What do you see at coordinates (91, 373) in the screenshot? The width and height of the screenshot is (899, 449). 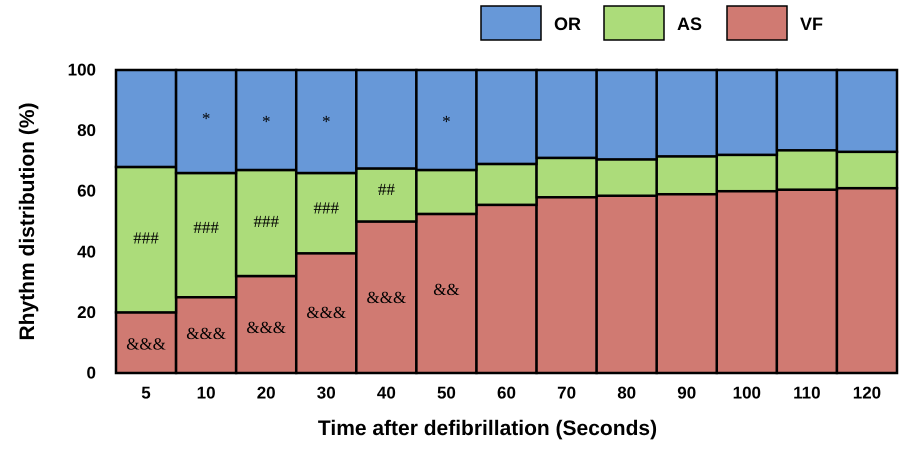 I see `y-tick-label: 0` at bounding box center [91, 373].